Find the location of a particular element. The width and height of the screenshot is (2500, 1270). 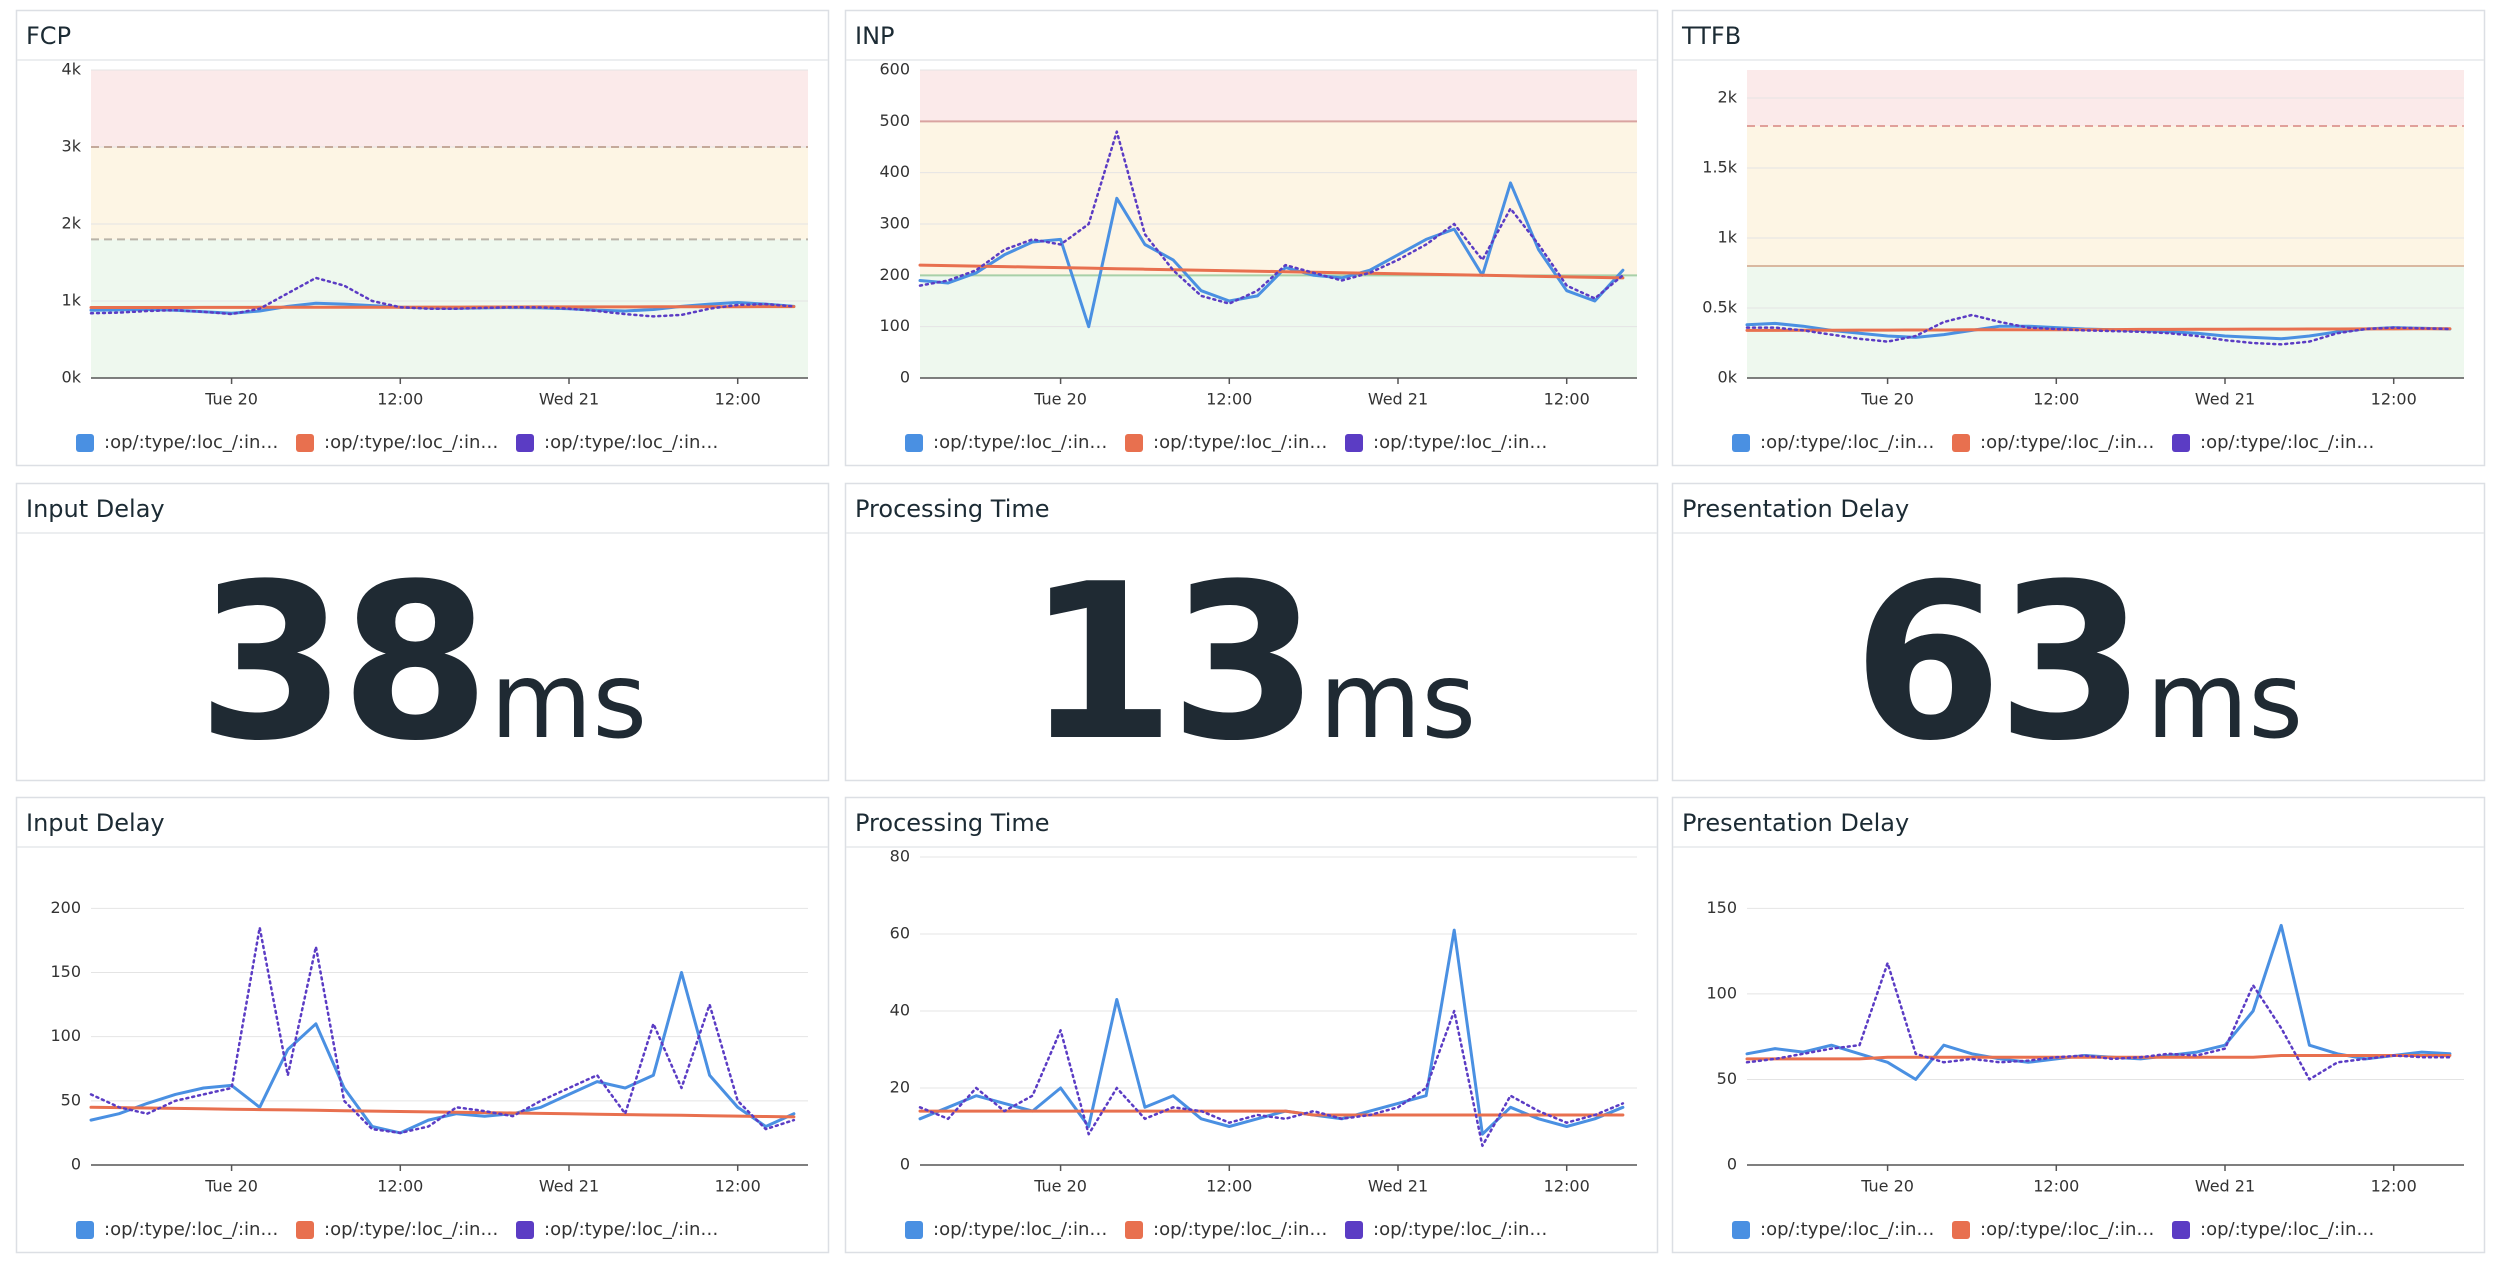

big-number-value: 13 is located at coordinates (1169, 662).